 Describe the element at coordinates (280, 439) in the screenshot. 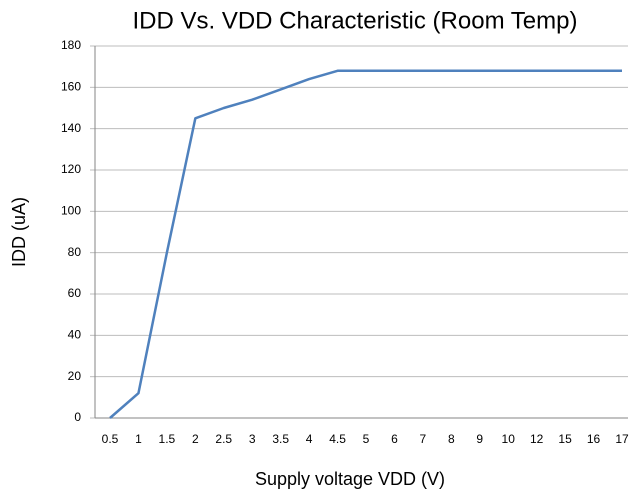

I see `x-tick-label: 3.5` at that location.